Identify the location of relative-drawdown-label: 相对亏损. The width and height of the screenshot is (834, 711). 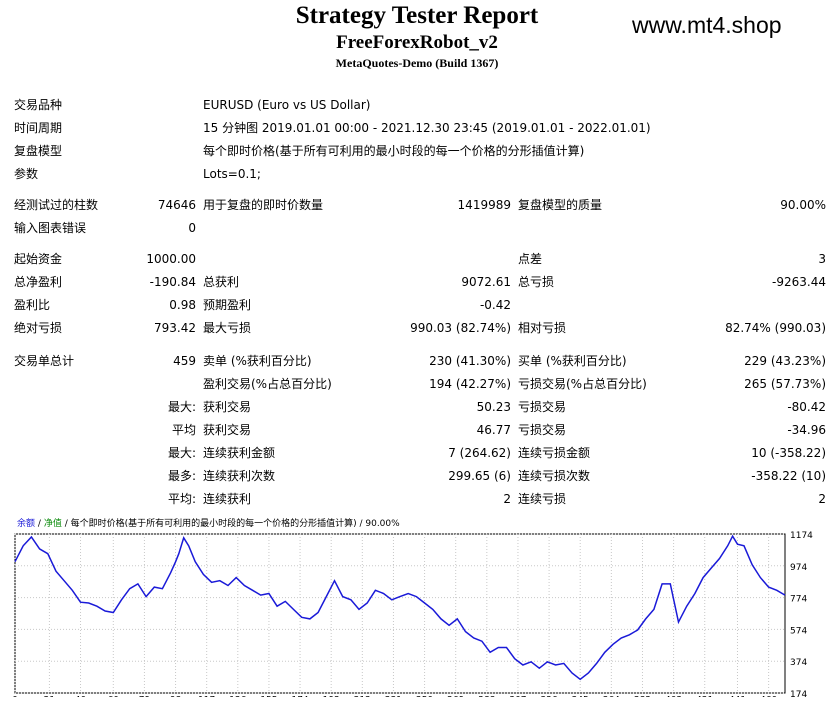
(542, 328).